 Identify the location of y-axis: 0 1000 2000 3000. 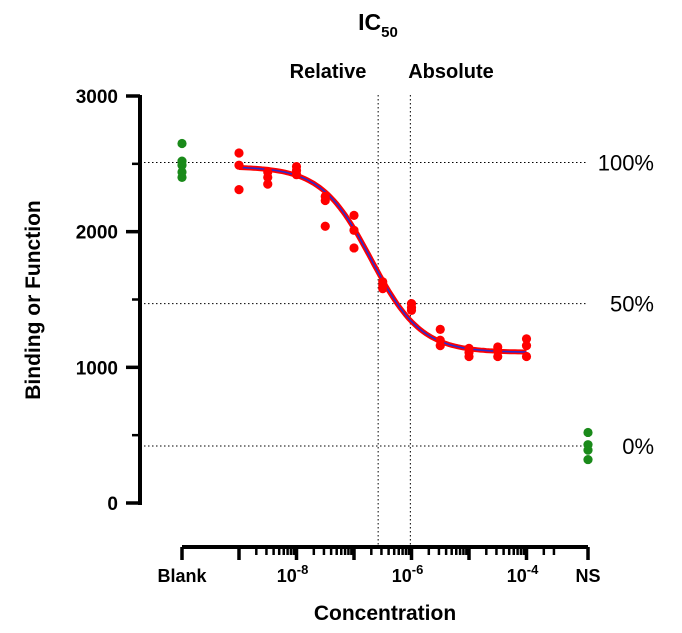
(108, 301).